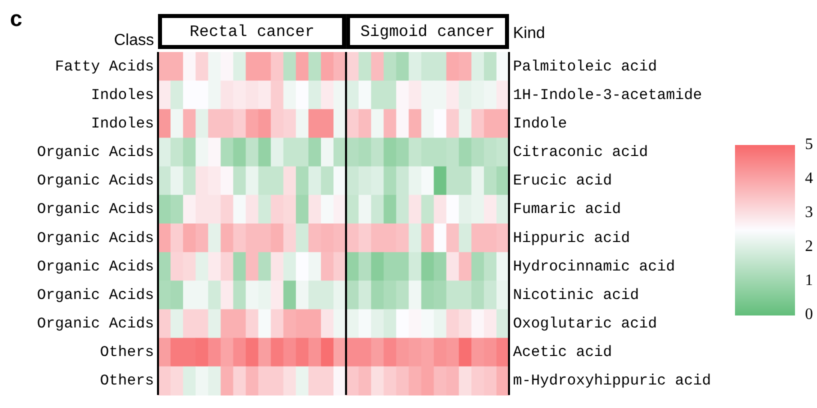  I want to click on color-bar-label: 5, so click(809, 145).